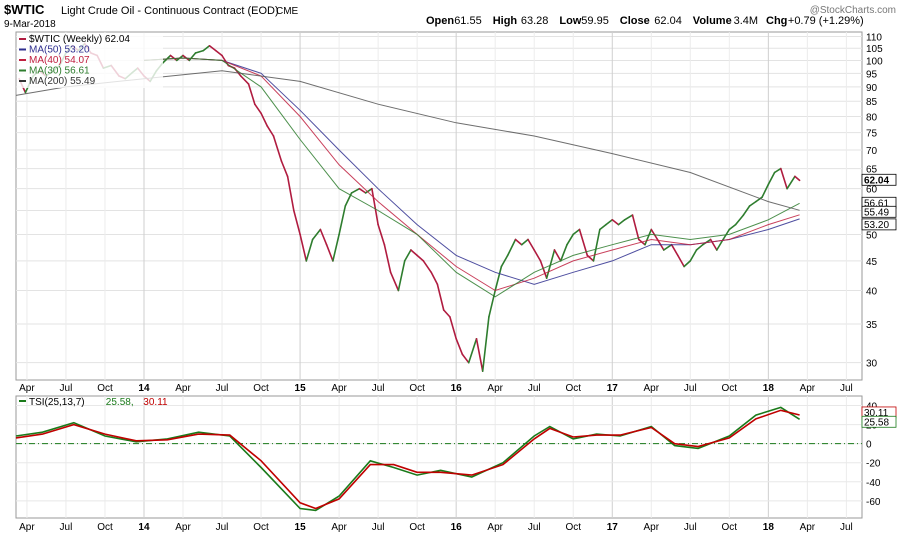  I want to click on y-tick-label: 70, so click(872, 151).